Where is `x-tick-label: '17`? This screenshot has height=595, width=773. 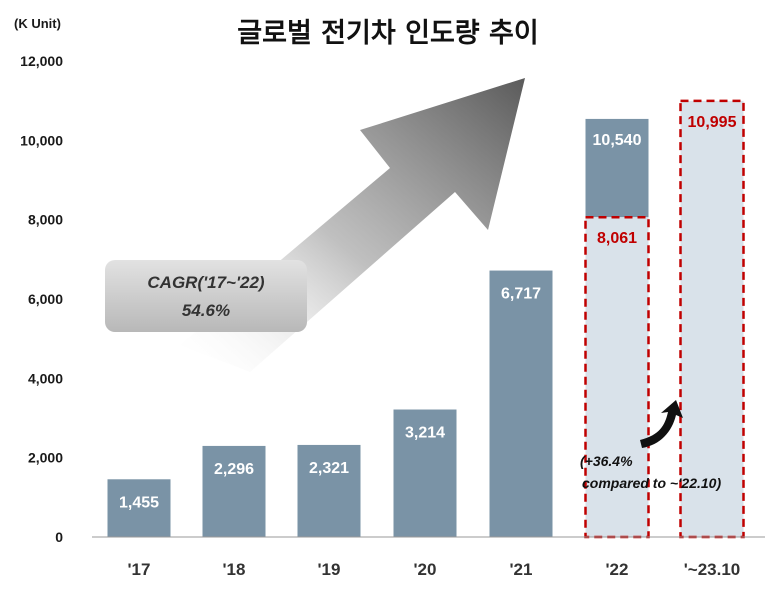 x-tick-label: '17 is located at coordinates (139, 569).